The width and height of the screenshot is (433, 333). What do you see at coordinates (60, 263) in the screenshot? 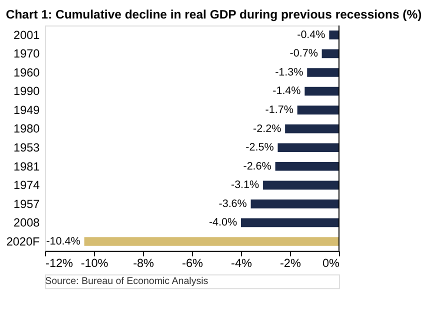
I see `x-tick-label: -12%` at bounding box center [60, 263].